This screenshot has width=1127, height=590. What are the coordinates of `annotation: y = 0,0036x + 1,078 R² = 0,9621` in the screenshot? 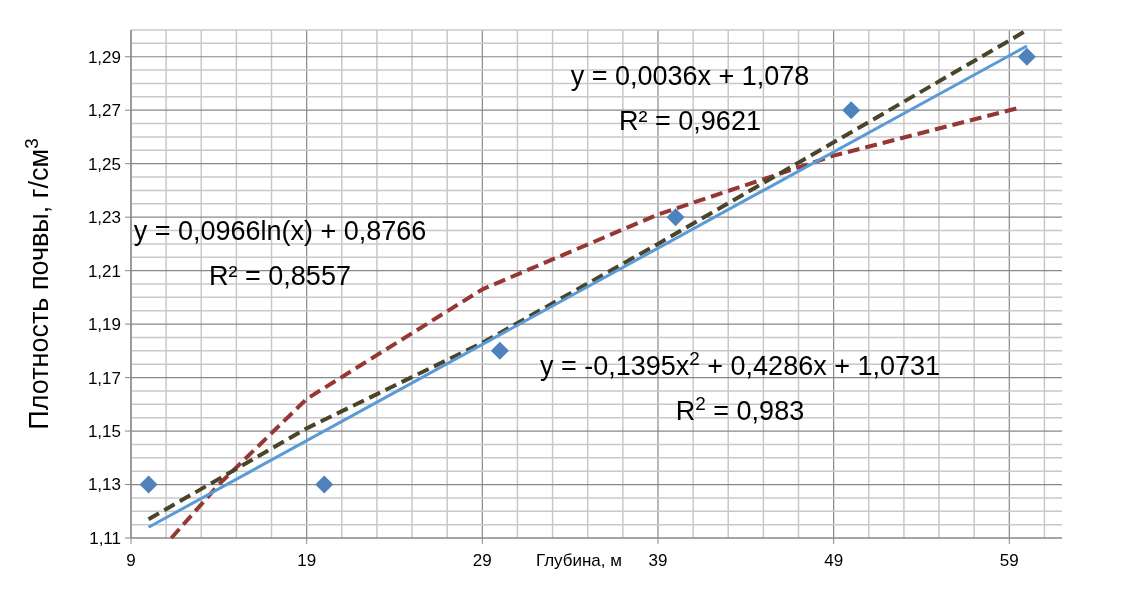 It's located at (690, 98).